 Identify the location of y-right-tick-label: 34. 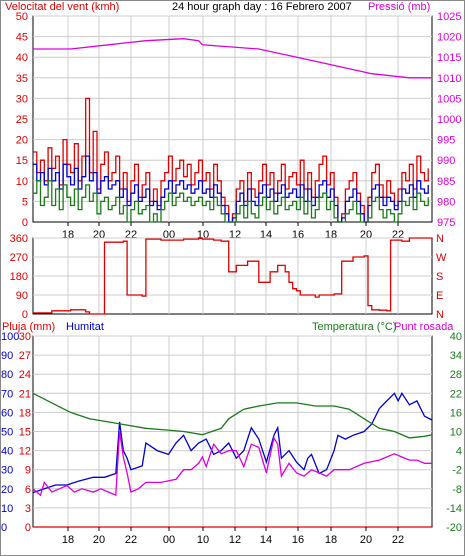
(456, 356).